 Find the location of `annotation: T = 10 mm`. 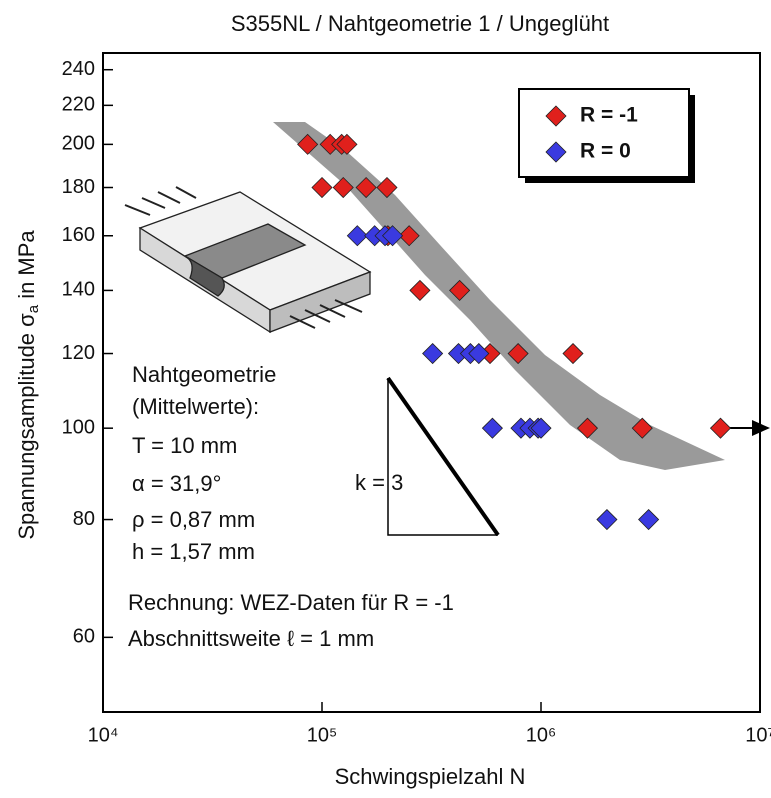

annotation: T = 10 mm is located at coordinates (184, 445).